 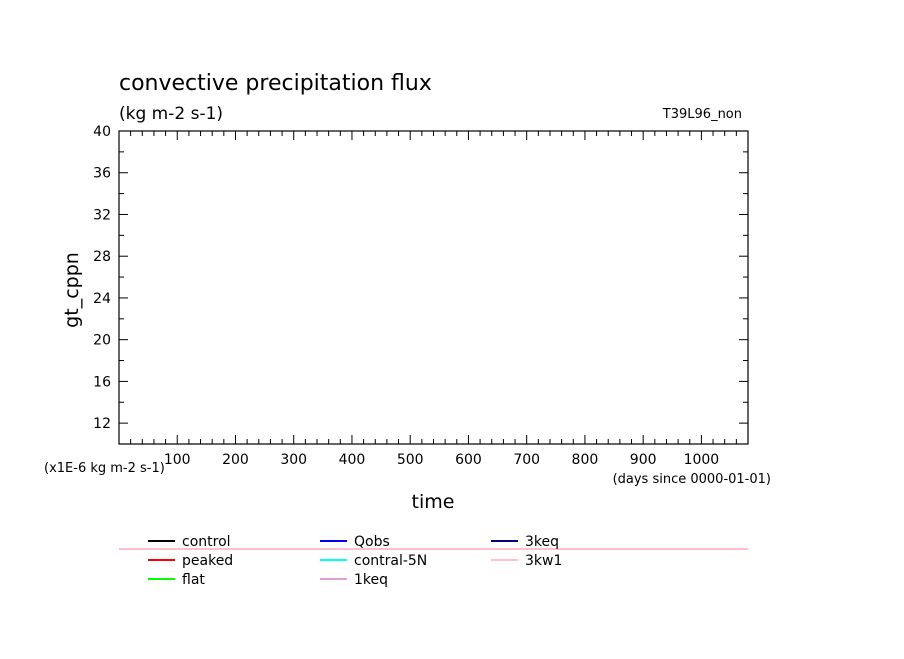 What do you see at coordinates (410, 460) in the screenshot?
I see `x-tick-label: 500` at bounding box center [410, 460].